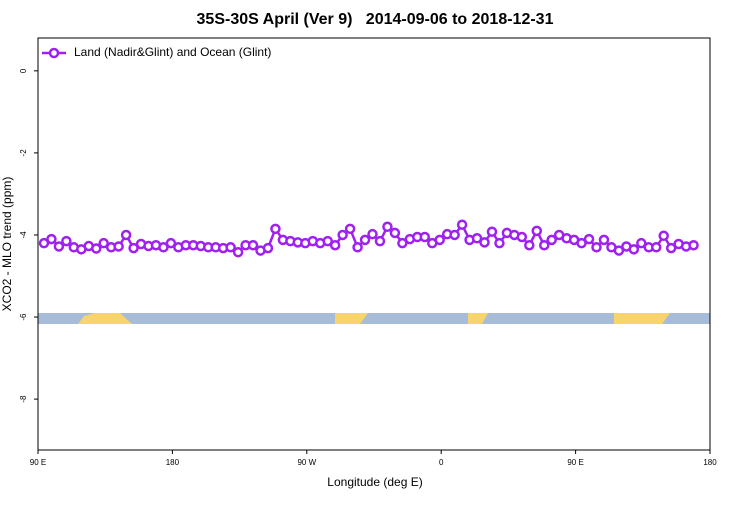  I want to click on legend-marker, so click(54, 53).